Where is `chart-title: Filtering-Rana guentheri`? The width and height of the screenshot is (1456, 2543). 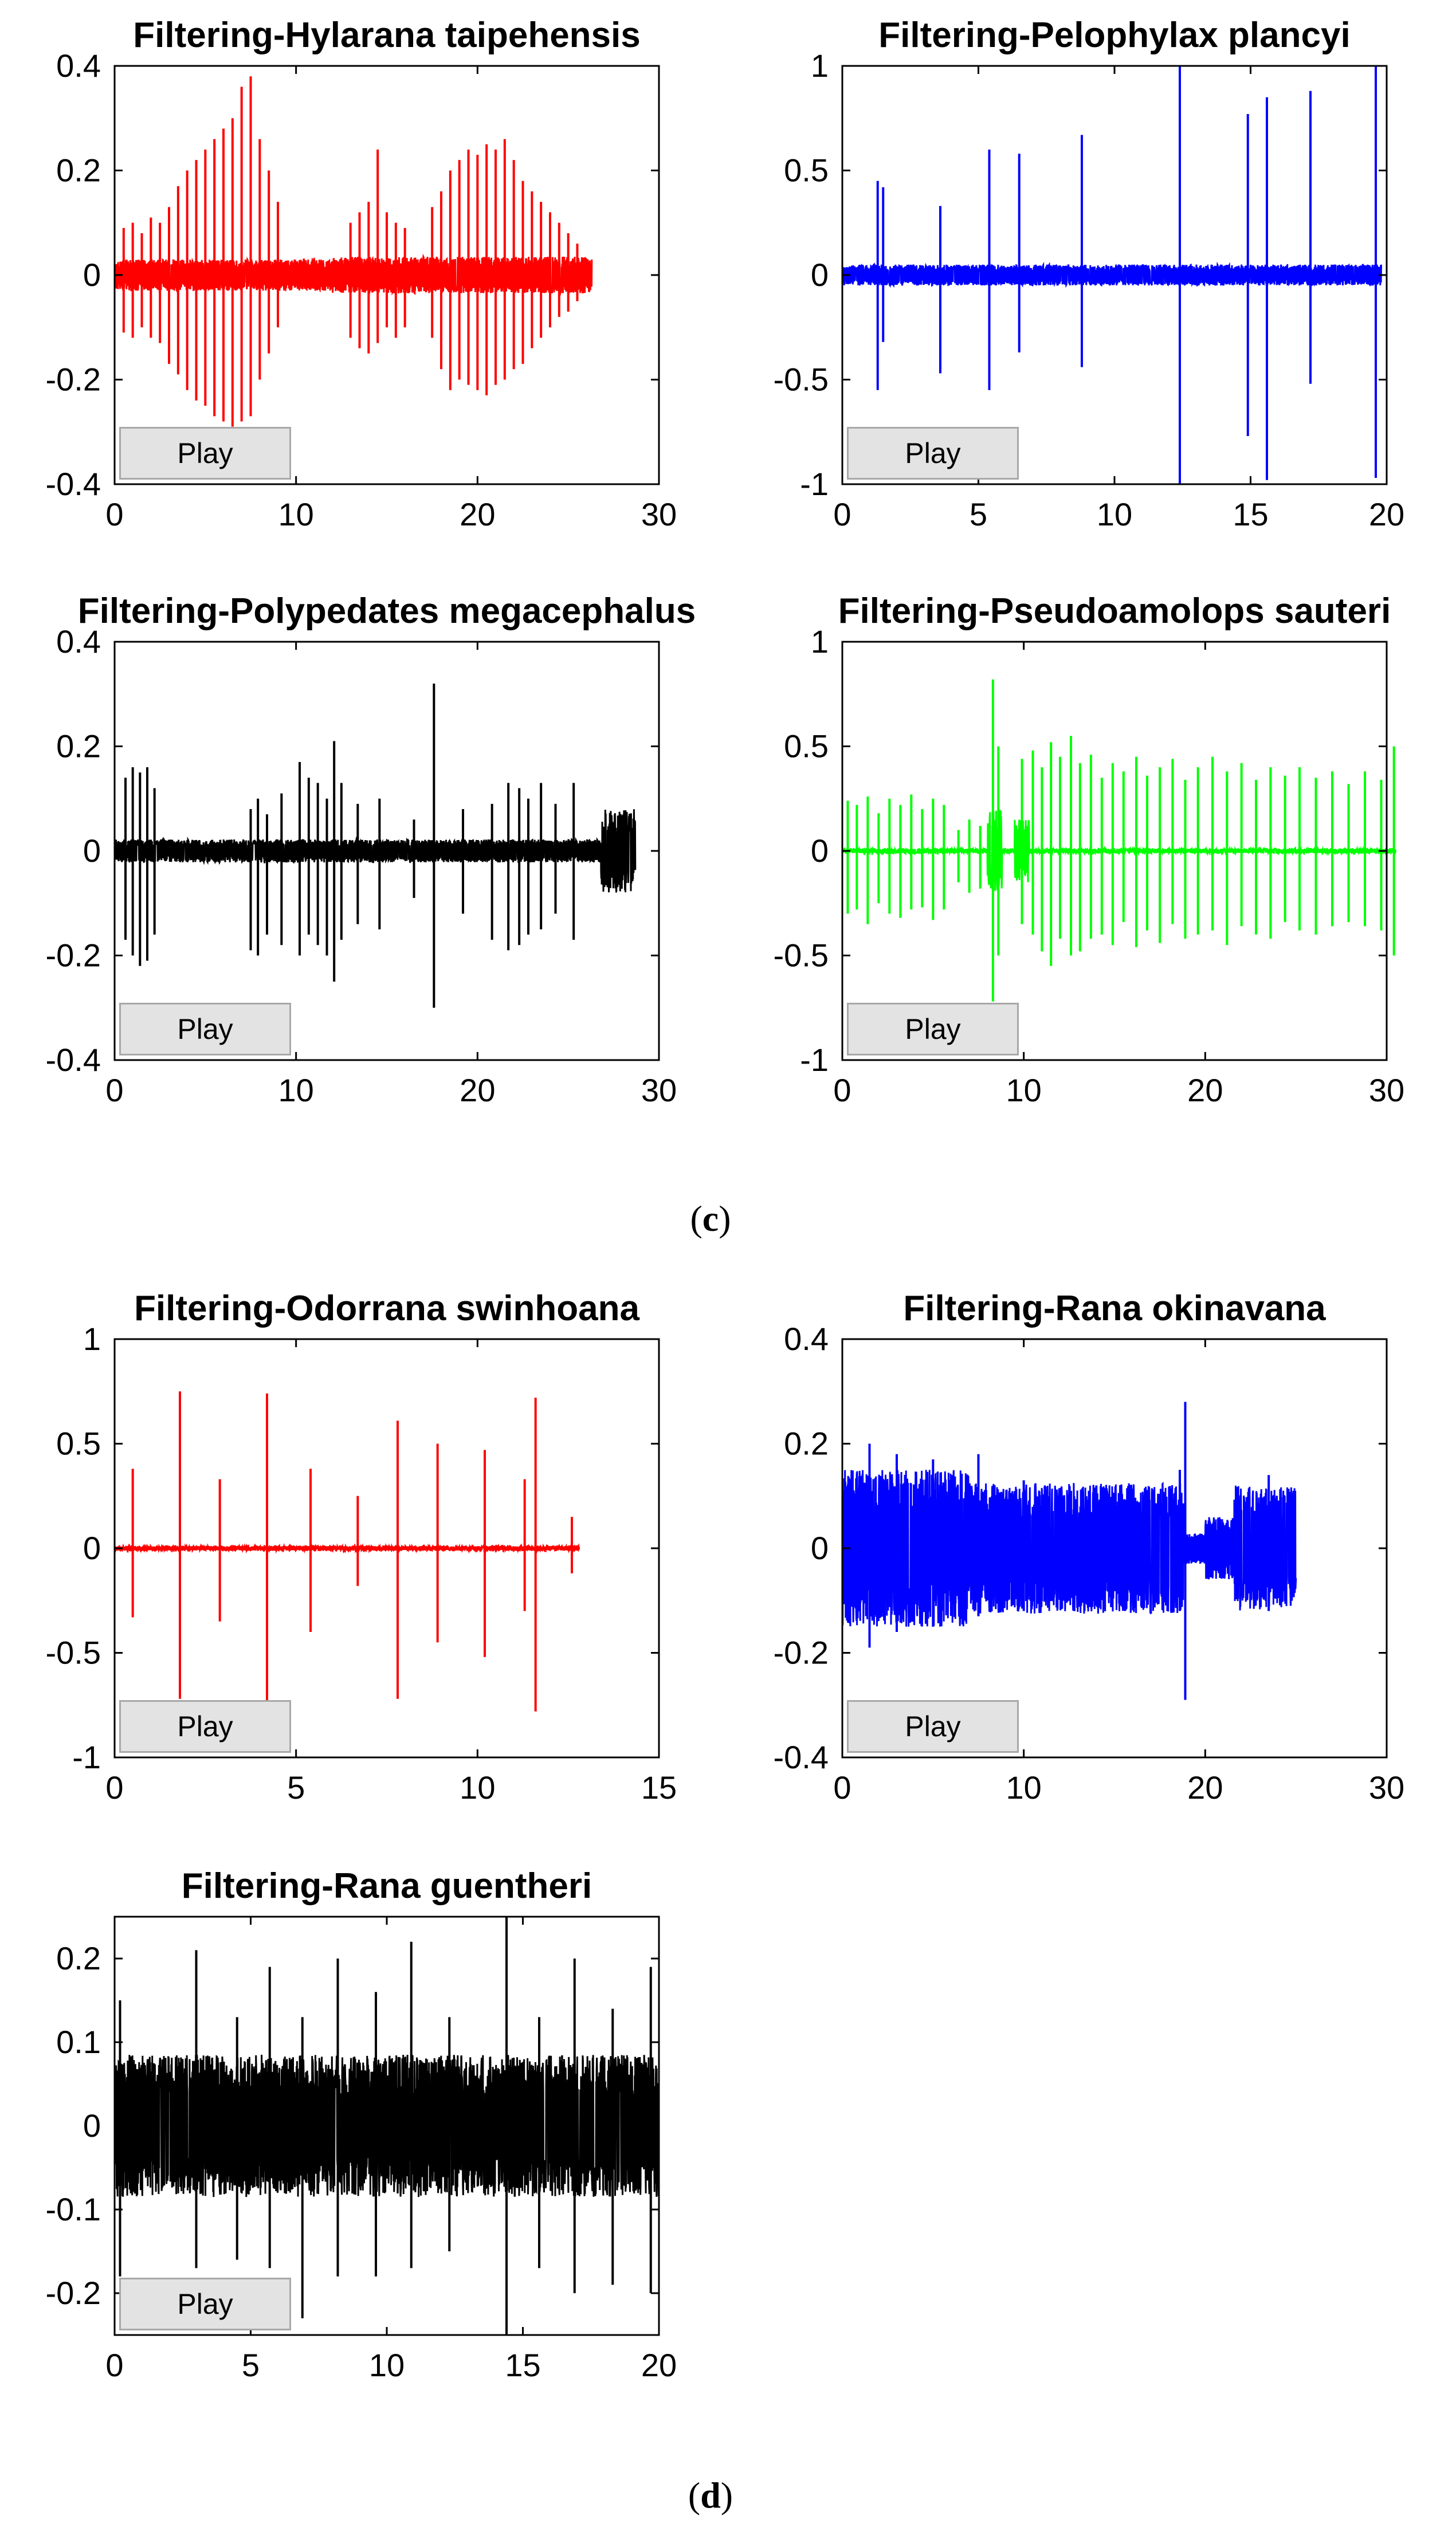 chart-title: Filtering-Rana guentheri is located at coordinates (387, 1886).